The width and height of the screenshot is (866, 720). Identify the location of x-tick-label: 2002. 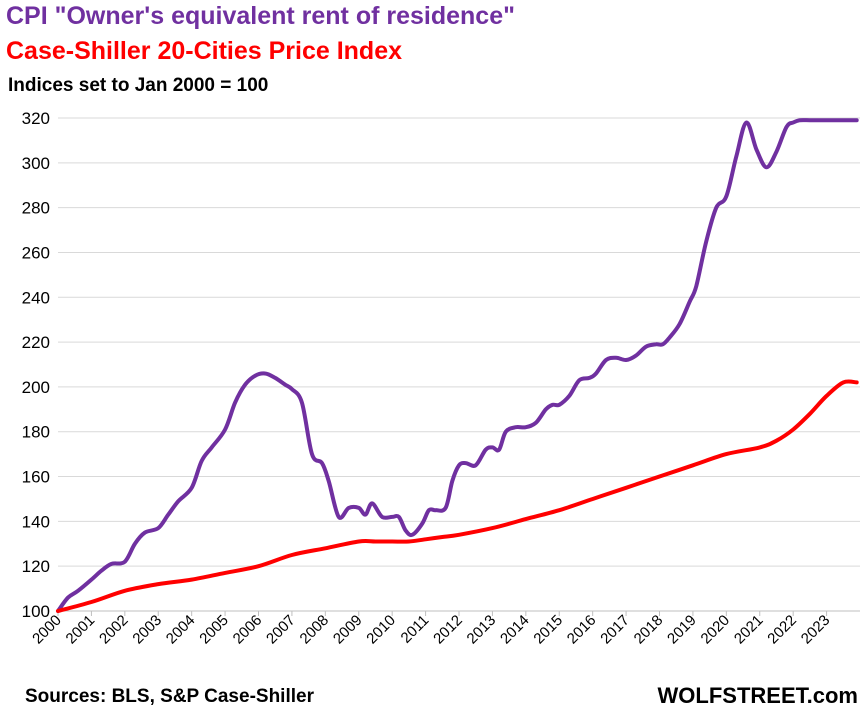
(114, 630).